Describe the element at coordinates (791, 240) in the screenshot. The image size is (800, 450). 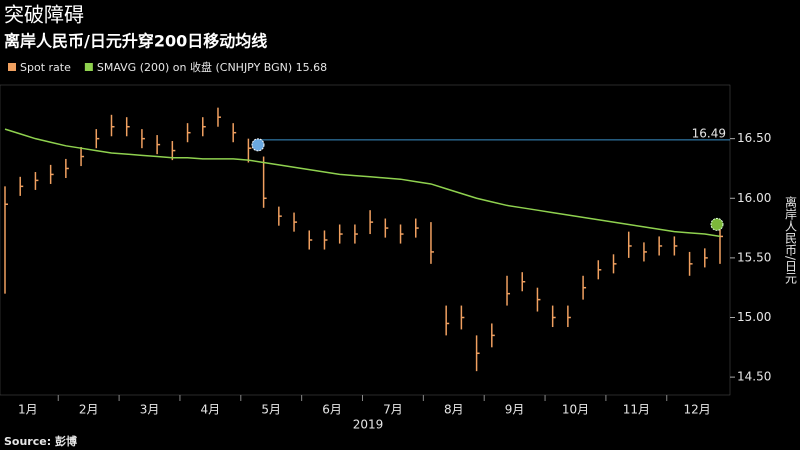
I see `y-axis-title: 离岸人民币/日元` at that location.